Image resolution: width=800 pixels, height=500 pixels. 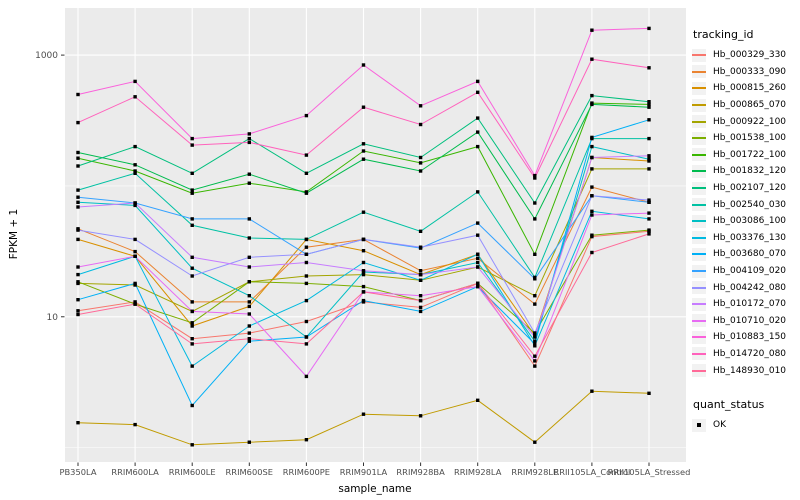 I want to click on legend-item-Hb_014720_080: Hb_014720_080, so click(x=746, y=354).